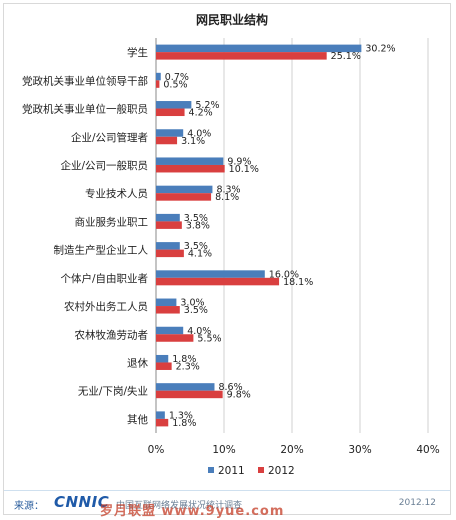 The height and width of the screenshot is (520, 456). What do you see at coordinates (346, 56) in the screenshot?
I see `data-label-2012: 25.1%` at bounding box center [346, 56].